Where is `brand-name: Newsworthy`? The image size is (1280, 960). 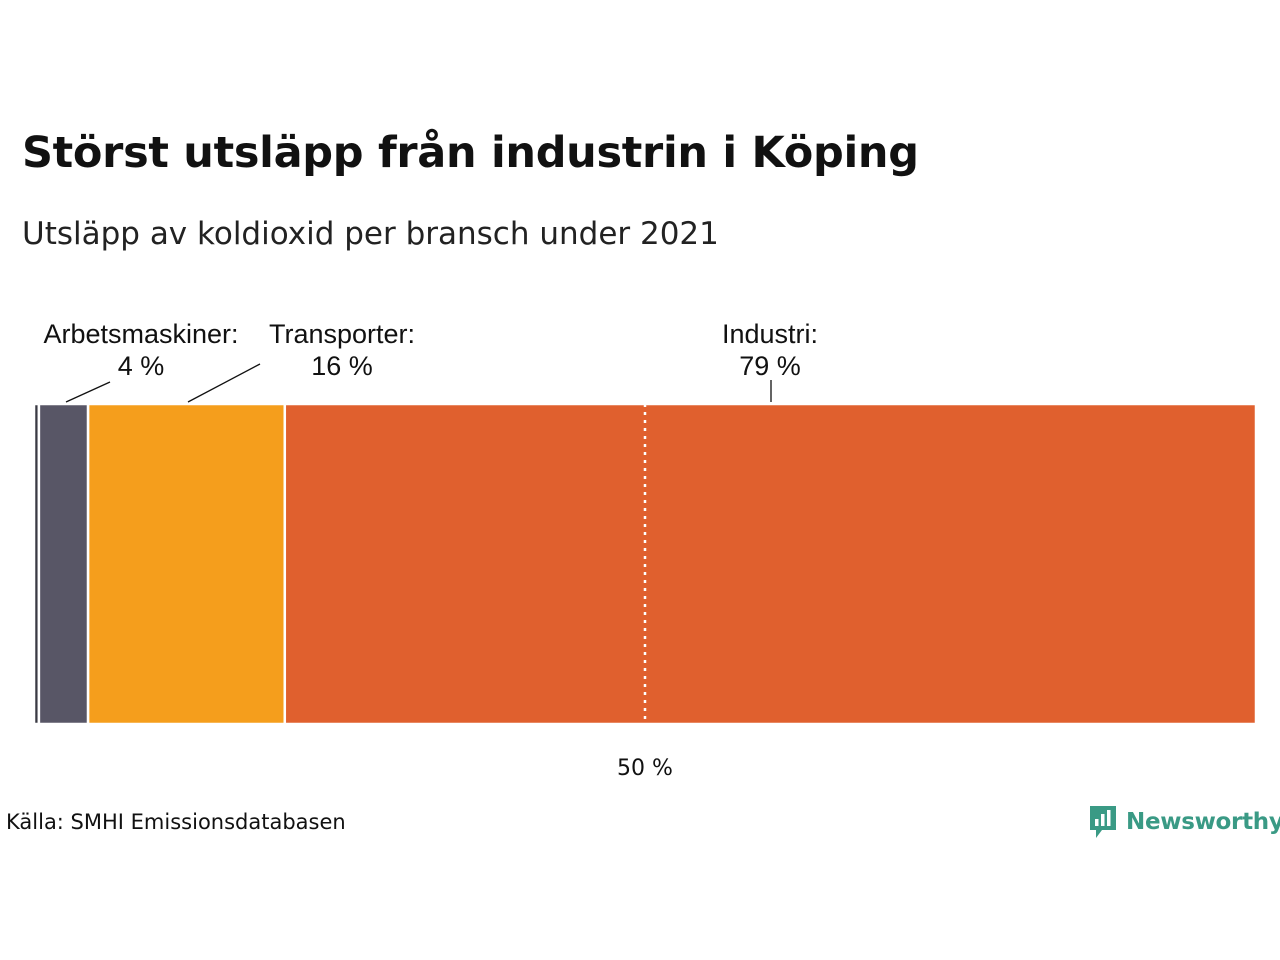
brand-name: Newsworthy is located at coordinates (1203, 822).